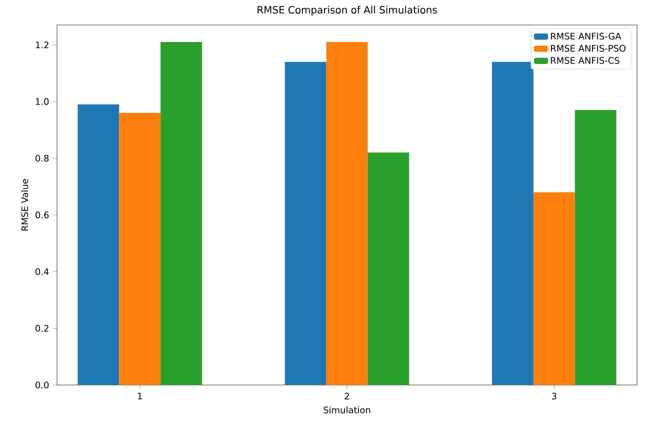 Image resolution: width=645 pixels, height=421 pixels. I want to click on y-tick-label: 0.6, so click(42, 215).